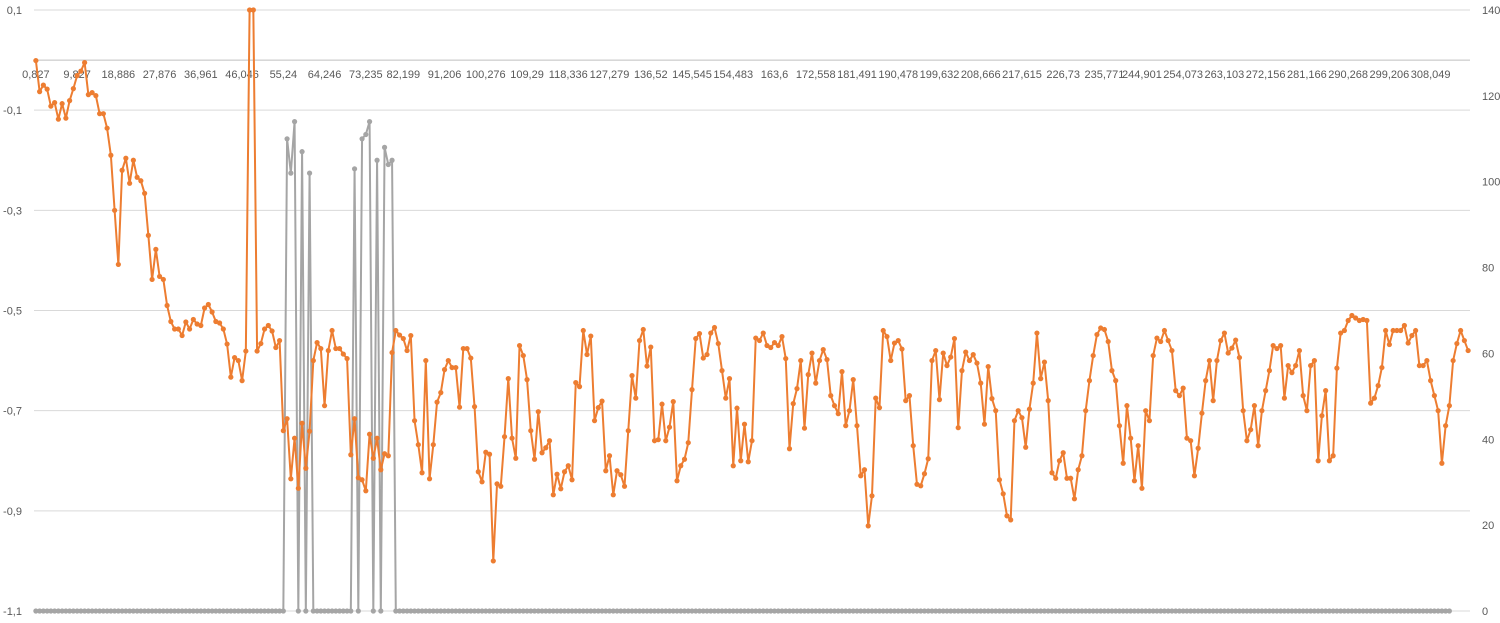 The height and width of the screenshot is (623, 1500). Describe the element at coordinates (12, 612) in the screenshot. I see `left-y-tick-label: -1,1` at that location.